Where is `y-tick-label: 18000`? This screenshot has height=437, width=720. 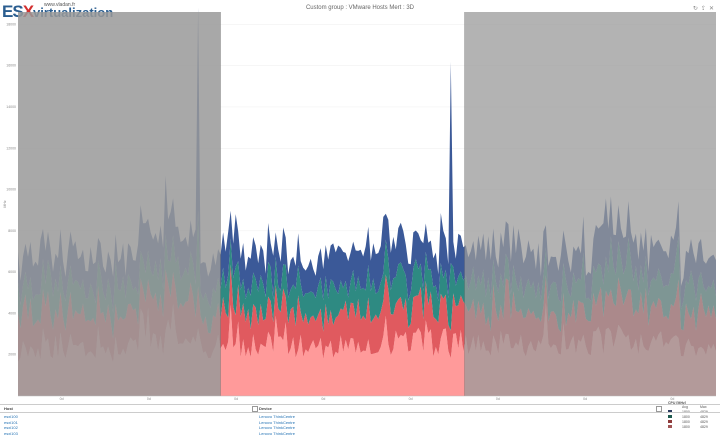 y-tick-label: 18000 is located at coordinates (11, 24).